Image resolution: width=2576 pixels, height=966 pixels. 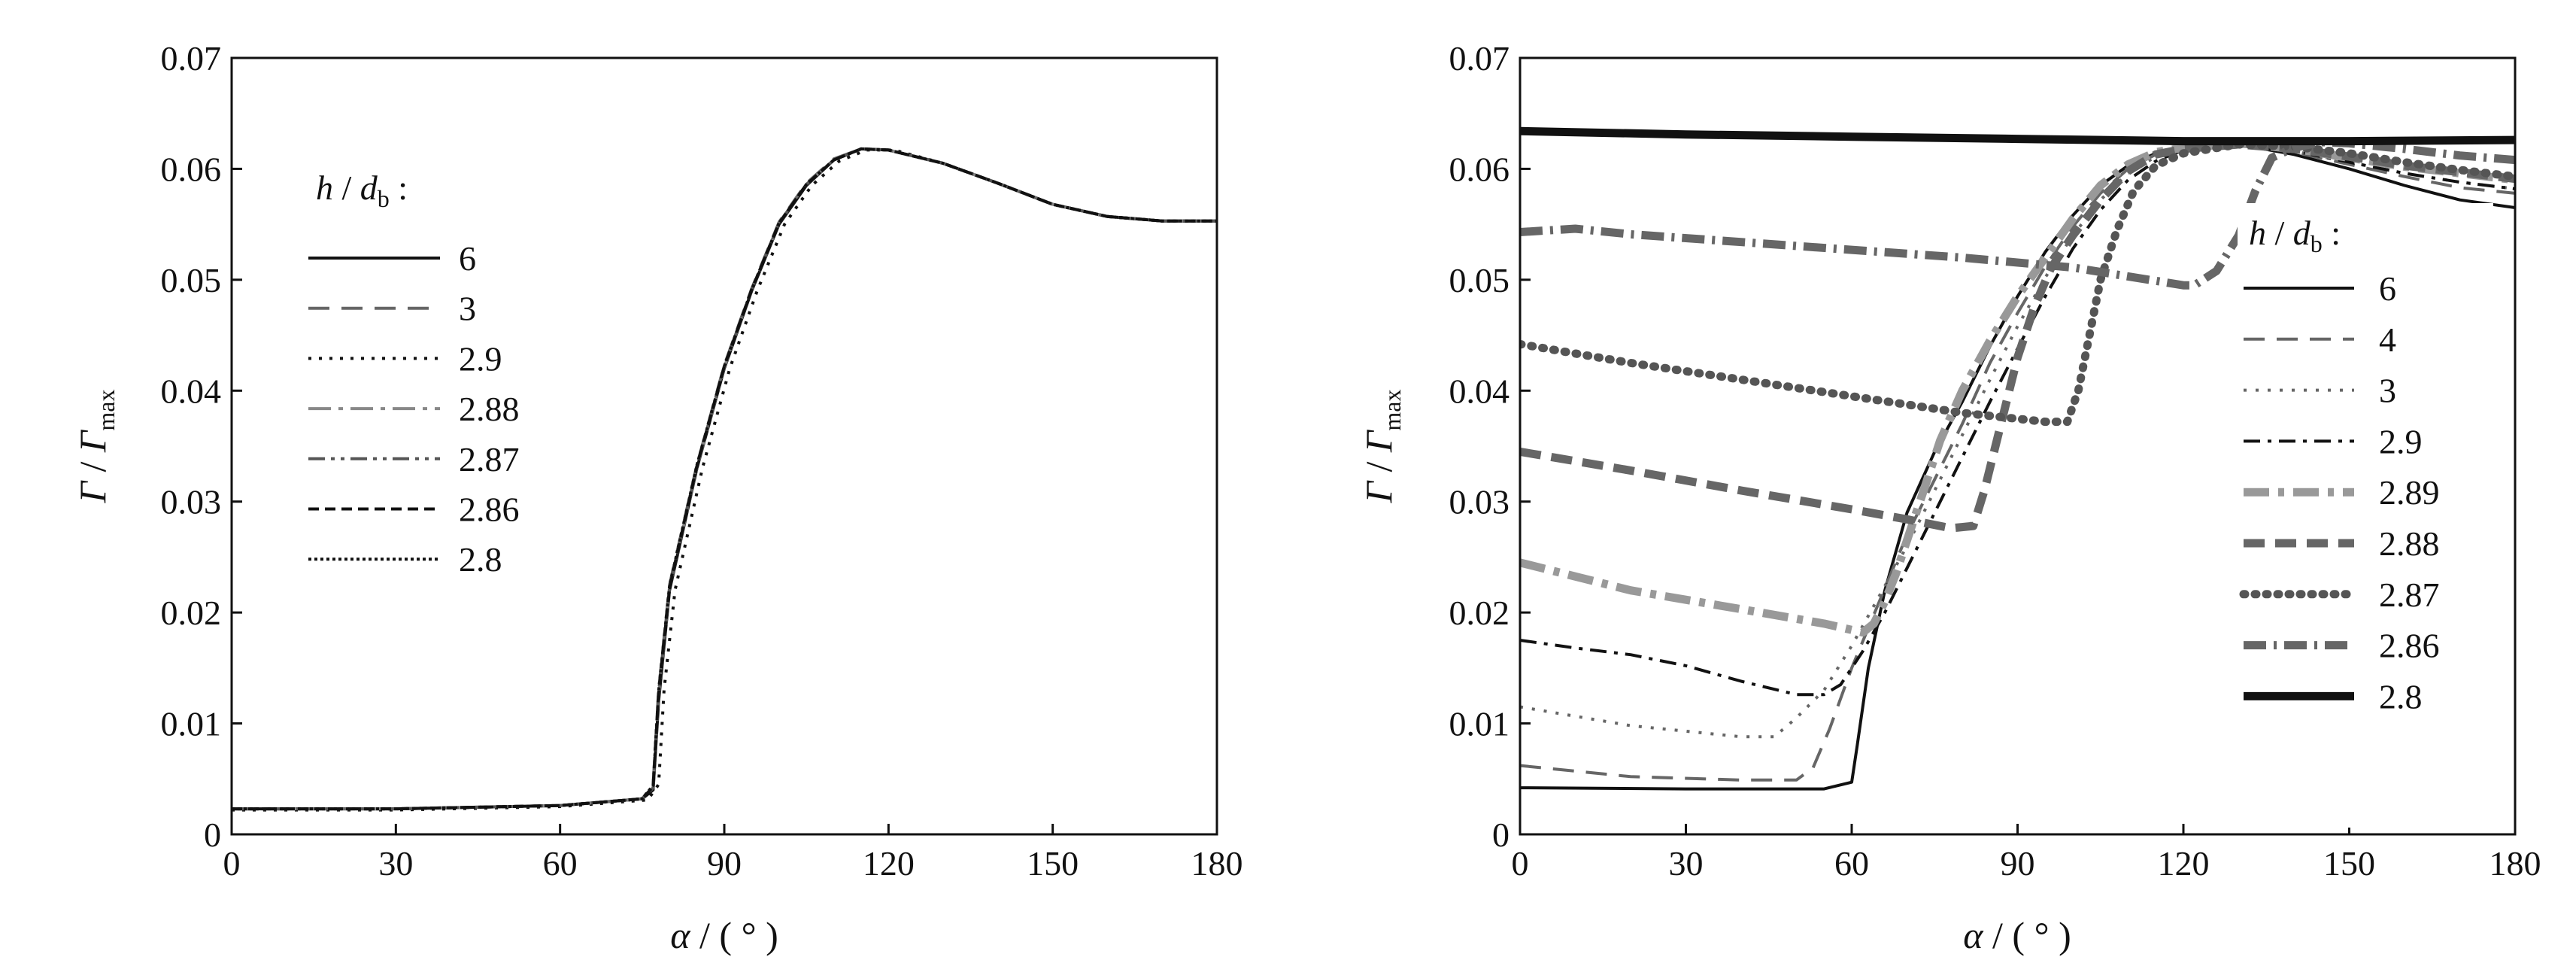 I want to click on right-y-tick-label: 0.03, so click(x=1479, y=502).